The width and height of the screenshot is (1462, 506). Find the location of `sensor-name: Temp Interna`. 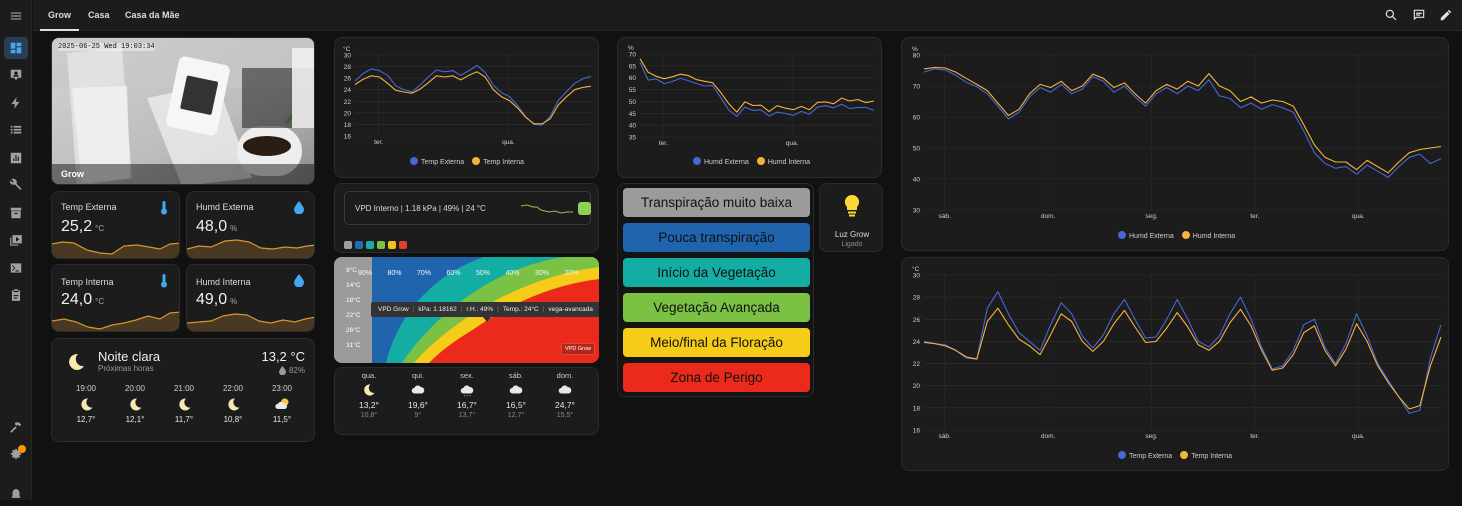

sensor-name: Temp Interna is located at coordinates (87, 282).